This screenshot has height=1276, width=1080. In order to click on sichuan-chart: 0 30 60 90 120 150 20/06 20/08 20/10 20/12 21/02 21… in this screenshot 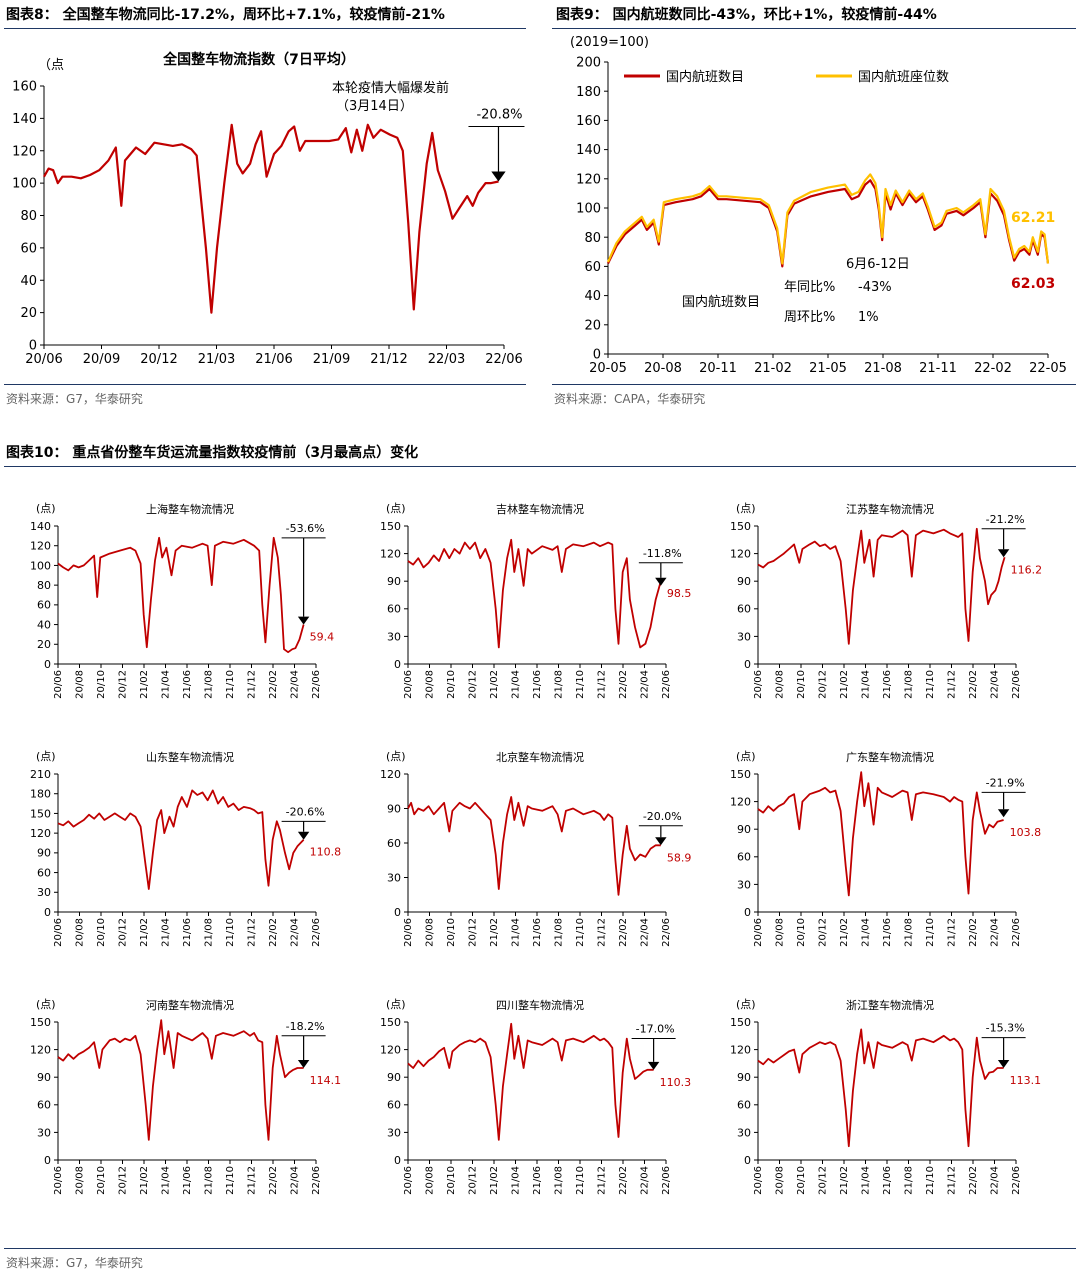, I will do `click(535, 1096)`.